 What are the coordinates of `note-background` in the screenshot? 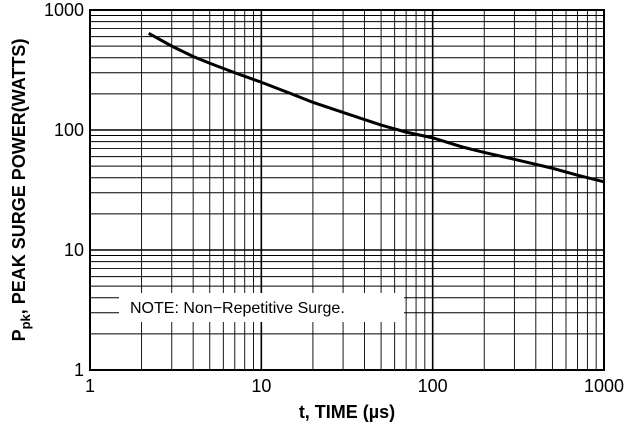 It's located at (261, 307).